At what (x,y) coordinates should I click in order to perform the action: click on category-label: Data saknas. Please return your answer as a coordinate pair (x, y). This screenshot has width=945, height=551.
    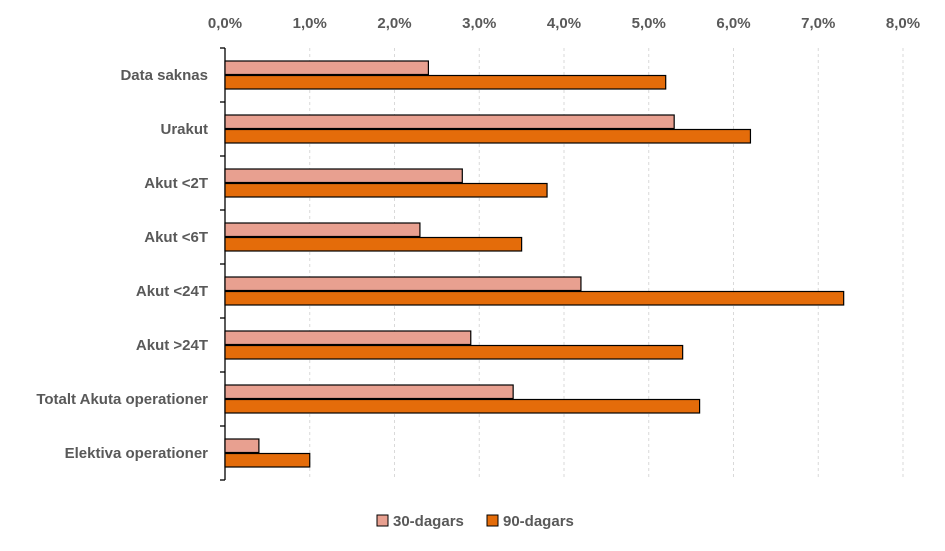
    Looking at the image, I should click on (164, 75).